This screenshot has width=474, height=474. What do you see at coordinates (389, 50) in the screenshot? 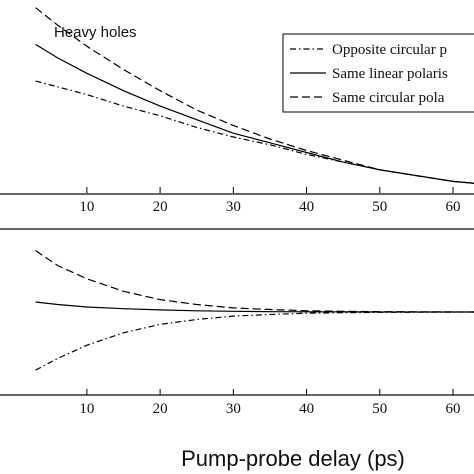
I see `legend-label: Opposite circular p` at bounding box center [389, 50].